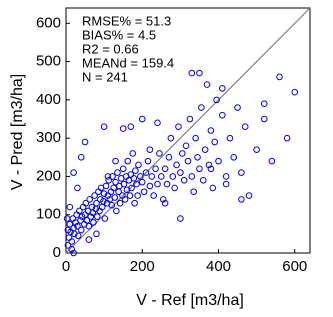 This screenshot has height=317, width=333. Describe the element at coordinates (110, 48) in the screenshot. I see `annotation: R2 = 0.66` at that location.